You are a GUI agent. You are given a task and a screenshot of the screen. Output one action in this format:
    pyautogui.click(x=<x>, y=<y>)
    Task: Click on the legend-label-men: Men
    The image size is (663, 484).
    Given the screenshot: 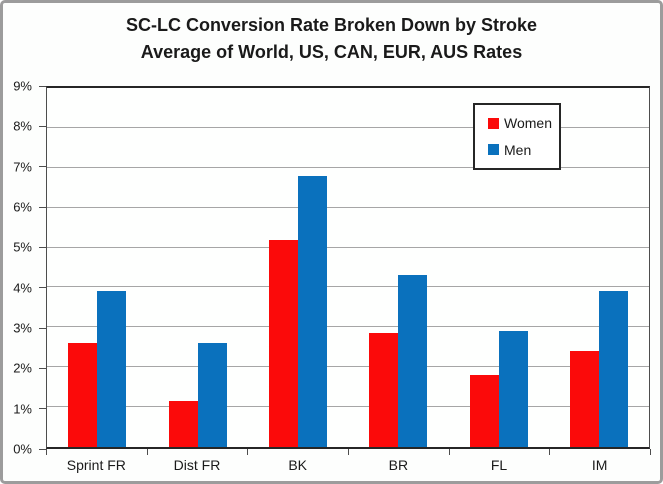 What is the action you would take?
    pyautogui.click(x=518, y=149)
    